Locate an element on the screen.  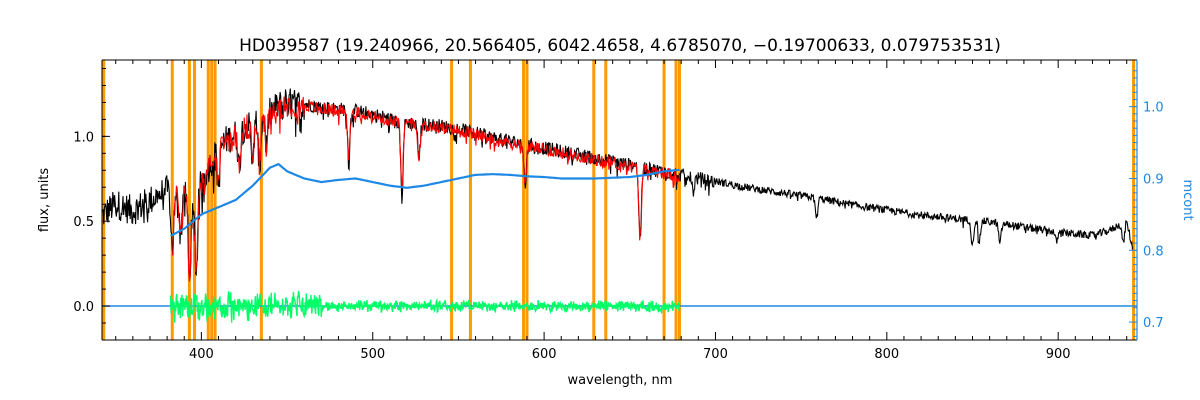
x-tick-label: 700 is located at coordinates (715, 354).